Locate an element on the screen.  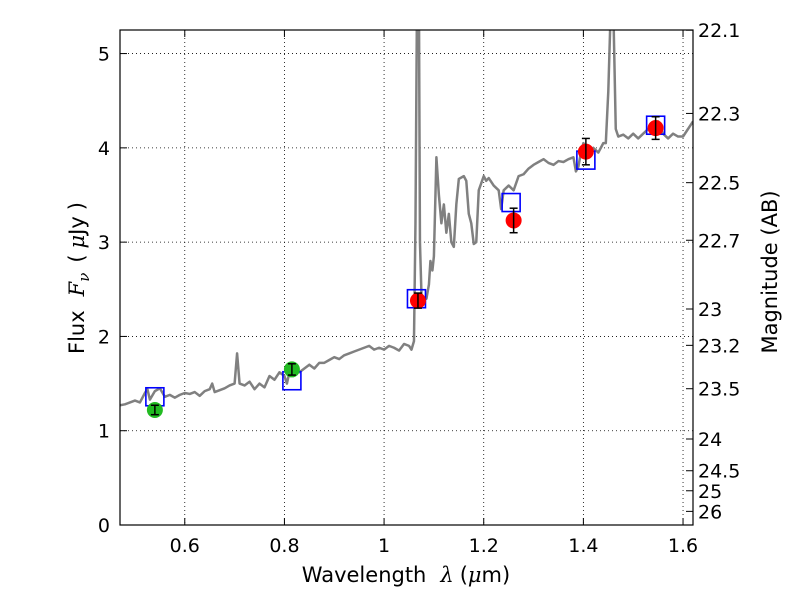
y-tick-label: 5 is located at coordinates (104, 55).